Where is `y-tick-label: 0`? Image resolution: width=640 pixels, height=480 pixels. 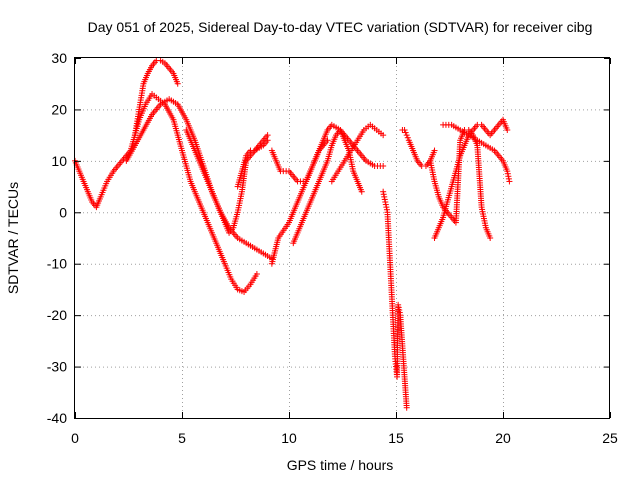
y-tick-label: 0 is located at coordinates (63, 212).